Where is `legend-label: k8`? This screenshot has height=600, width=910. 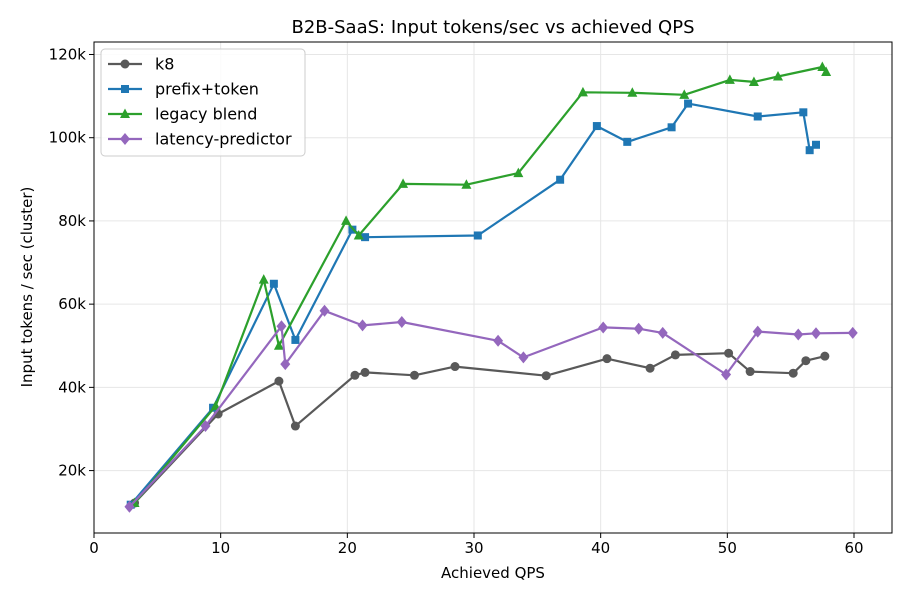
legend-label: k8 is located at coordinates (164, 64).